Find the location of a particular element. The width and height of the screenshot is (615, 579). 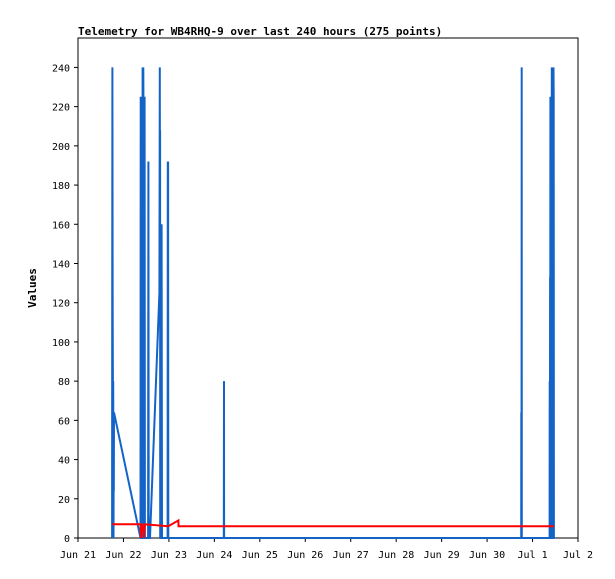

x-tick-label: Jul 2 is located at coordinates (578, 555).